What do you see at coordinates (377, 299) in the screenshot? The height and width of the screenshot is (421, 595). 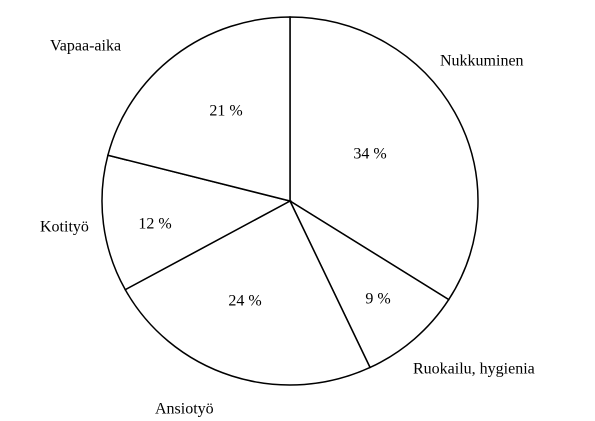 I see `value-label: 9 %` at bounding box center [377, 299].